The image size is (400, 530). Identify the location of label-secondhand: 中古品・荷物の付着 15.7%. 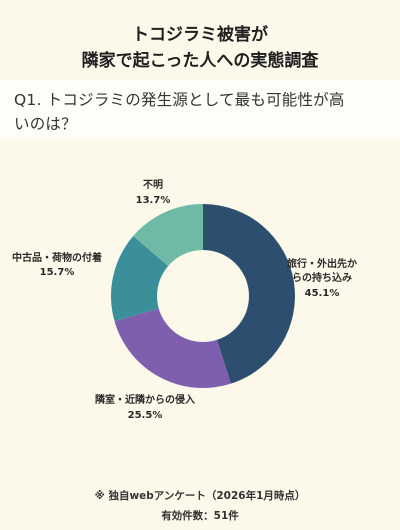
(57, 264).